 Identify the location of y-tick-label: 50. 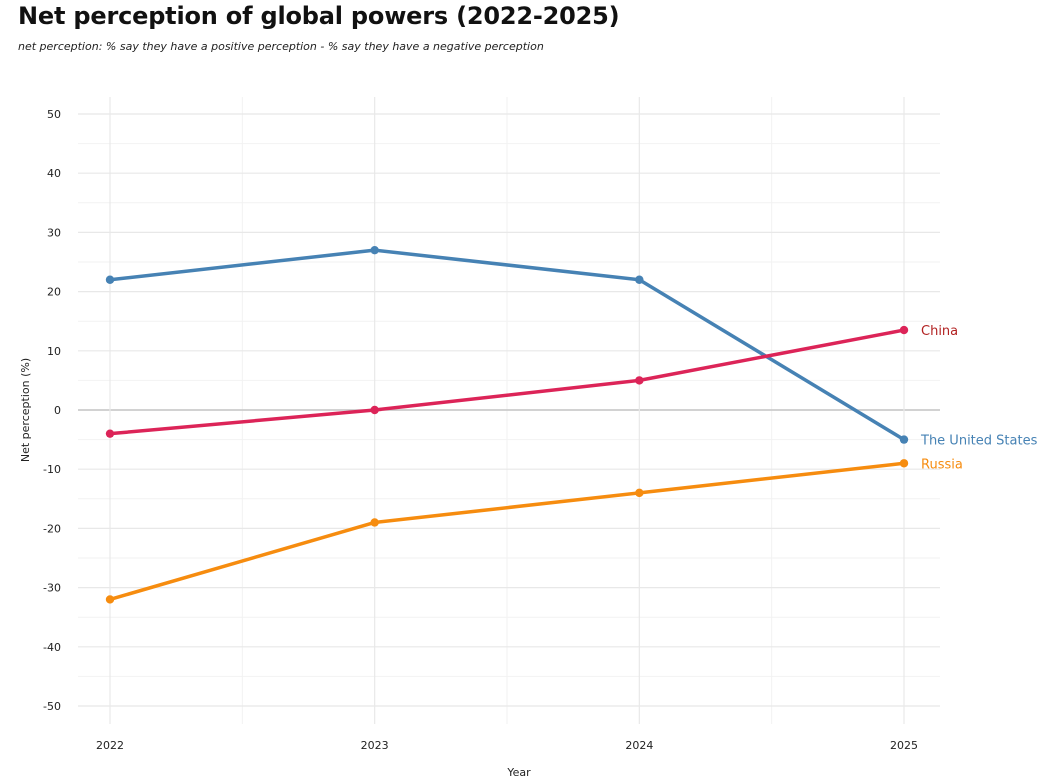
(54, 114).